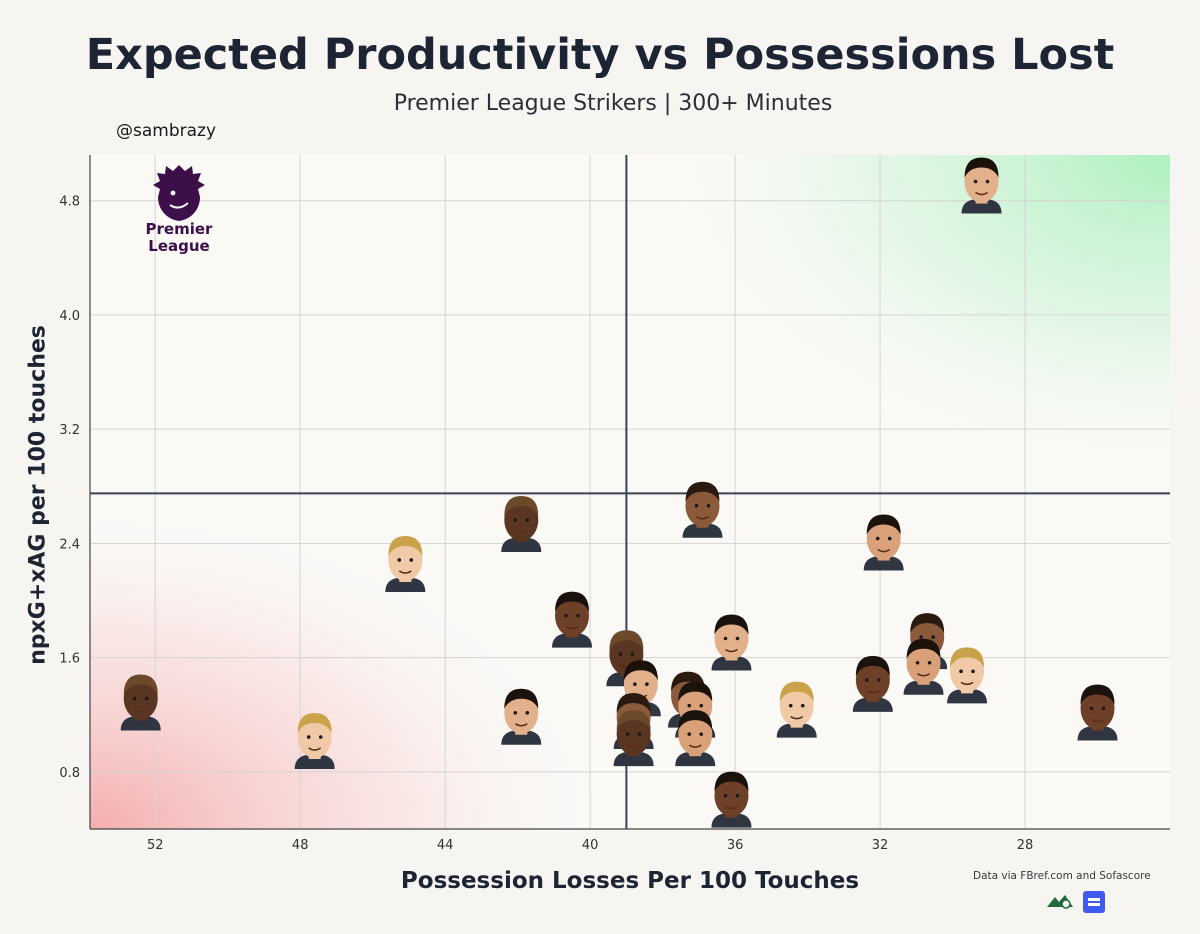 Image resolution: width=1200 pixels, height=934 pixels. What do you see at coordinates (1094, 902) in the screenshot?
I see `sofascore-logo-icon` at bounding box center [1094, 902].